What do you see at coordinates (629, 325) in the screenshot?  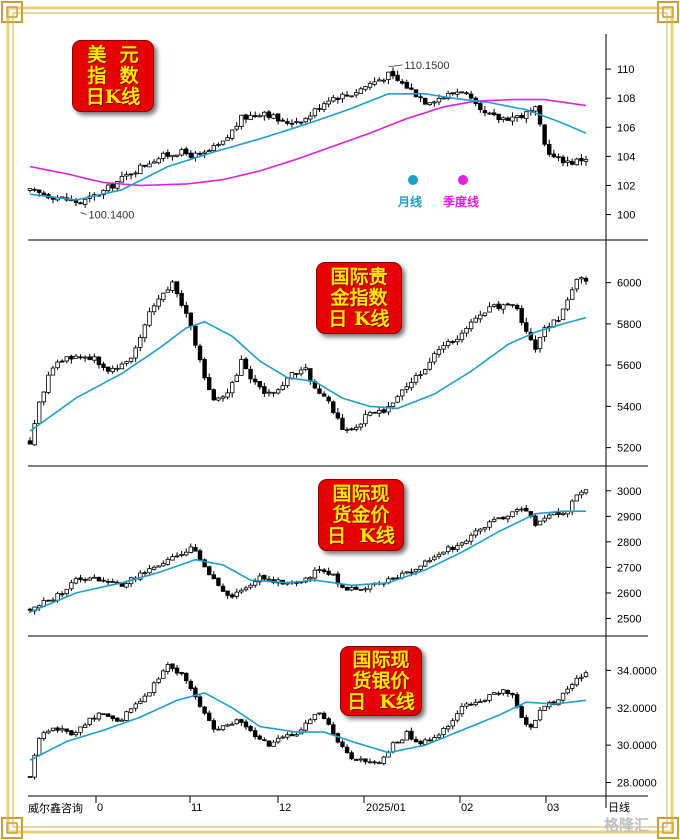 I see `y-tick-label: 5800` at bounding box center [629, 325].